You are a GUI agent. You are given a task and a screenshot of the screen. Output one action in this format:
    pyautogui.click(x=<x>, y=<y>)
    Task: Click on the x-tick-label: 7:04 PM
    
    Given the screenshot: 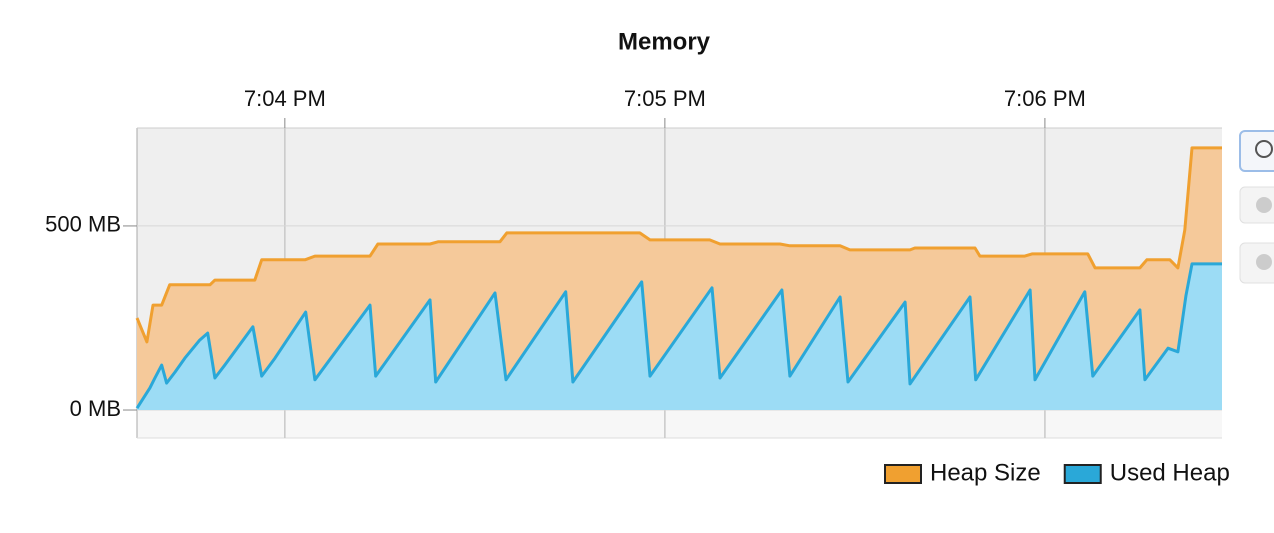 What is the action you would take?
    pyautogui.click(x=285, y=98)
    